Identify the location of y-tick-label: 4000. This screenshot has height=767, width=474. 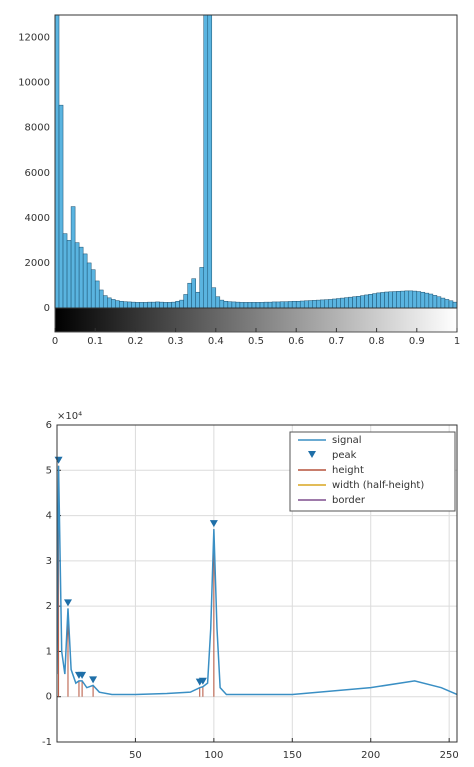
(37, 218).